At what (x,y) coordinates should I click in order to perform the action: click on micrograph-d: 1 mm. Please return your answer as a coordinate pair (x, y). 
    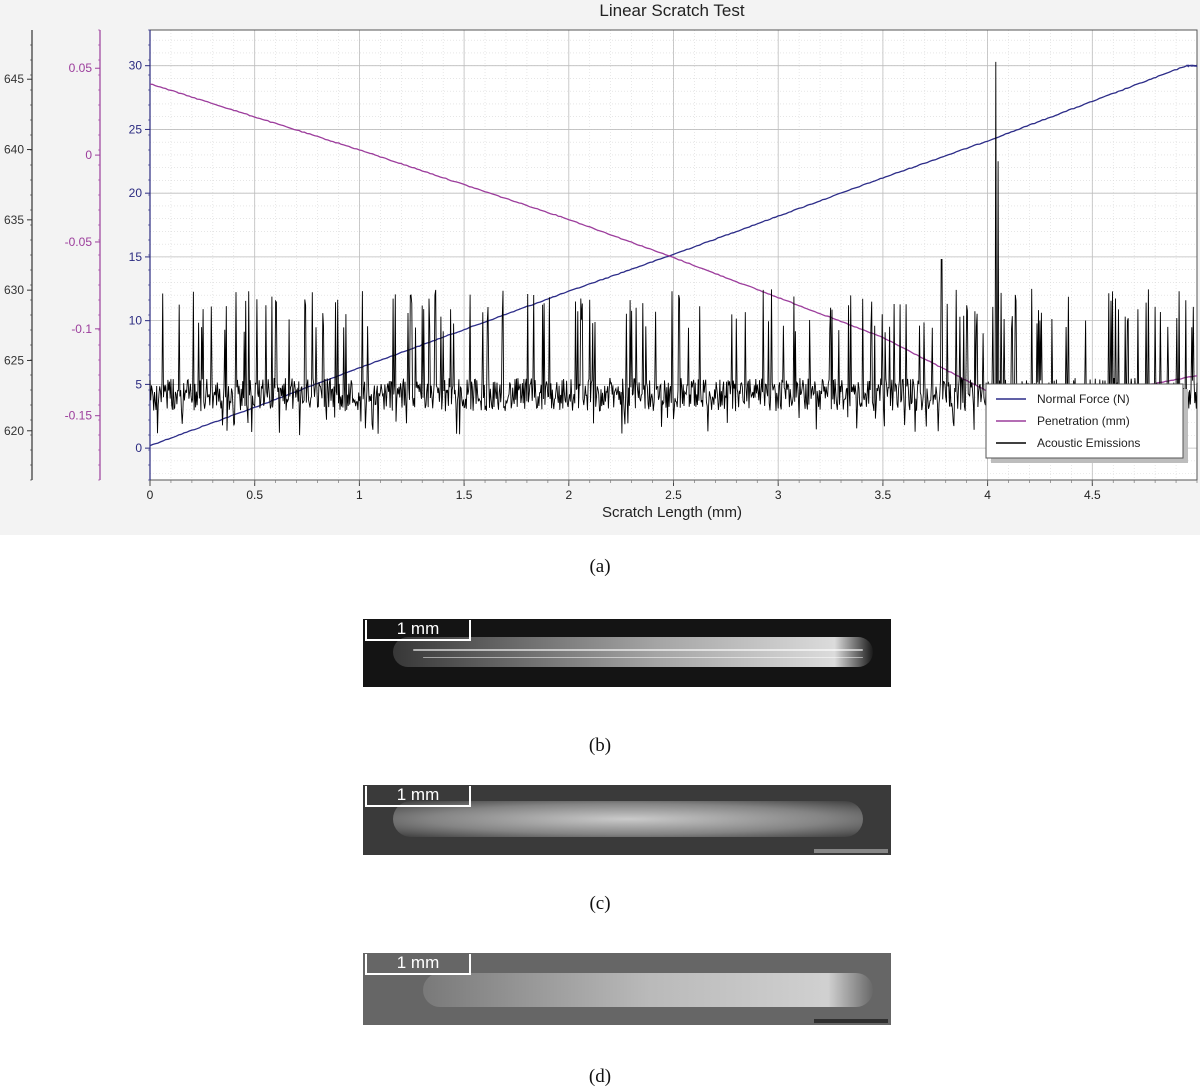
    Looking at the image, I should click on (627, 989).